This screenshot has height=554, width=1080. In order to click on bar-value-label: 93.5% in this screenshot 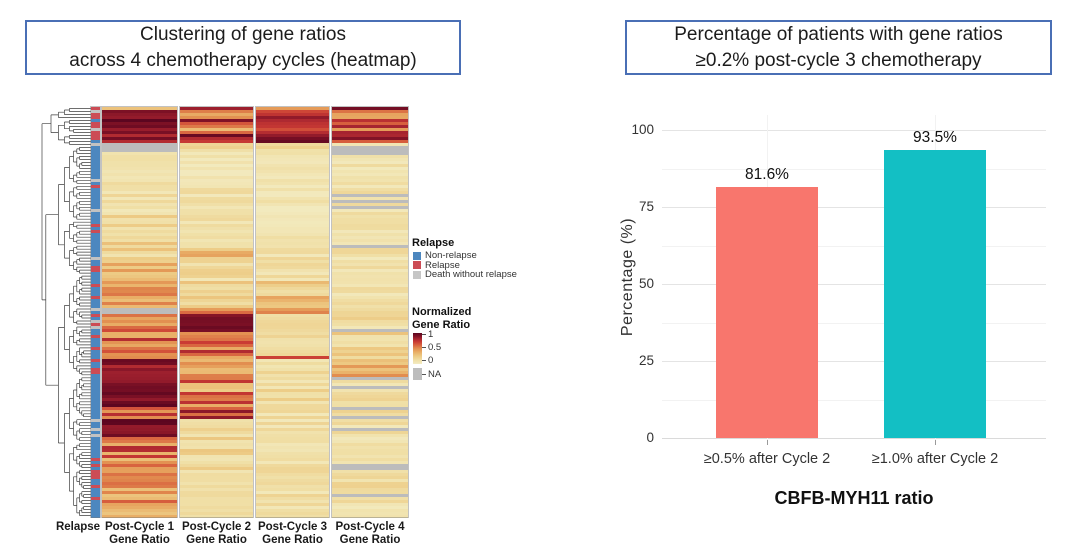, I will do `click(935, 138)`.